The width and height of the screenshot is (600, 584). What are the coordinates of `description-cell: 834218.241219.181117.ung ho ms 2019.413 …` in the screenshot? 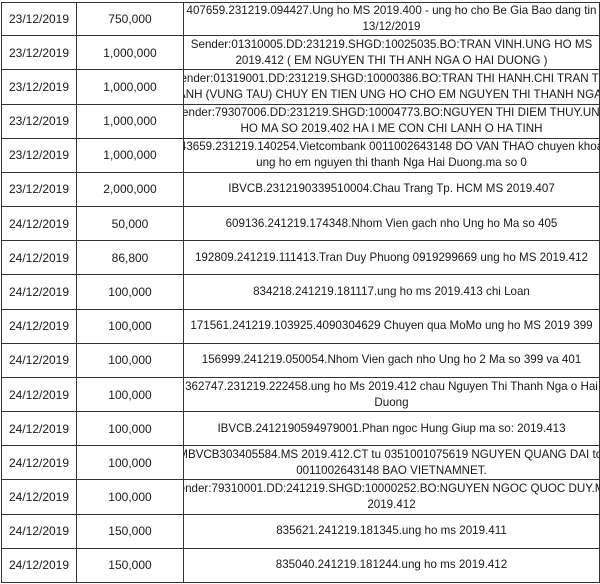 It's located at (391, 292).